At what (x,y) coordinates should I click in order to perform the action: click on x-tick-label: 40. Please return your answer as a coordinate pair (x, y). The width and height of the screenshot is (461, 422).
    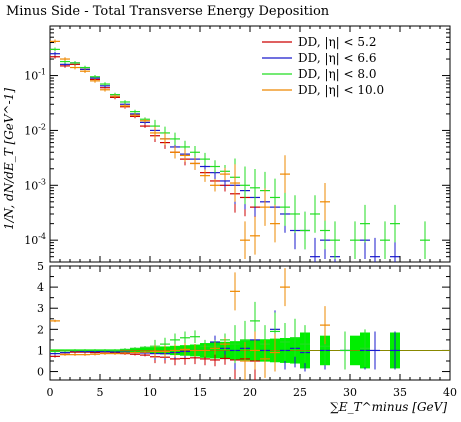
    Looking at the image, I should click on (450, 392).